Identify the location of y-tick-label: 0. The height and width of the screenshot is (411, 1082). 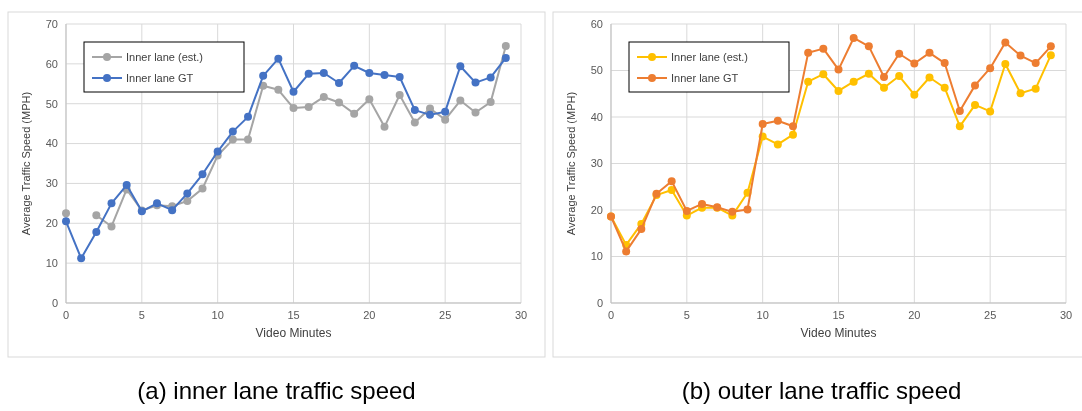
(599, 302).